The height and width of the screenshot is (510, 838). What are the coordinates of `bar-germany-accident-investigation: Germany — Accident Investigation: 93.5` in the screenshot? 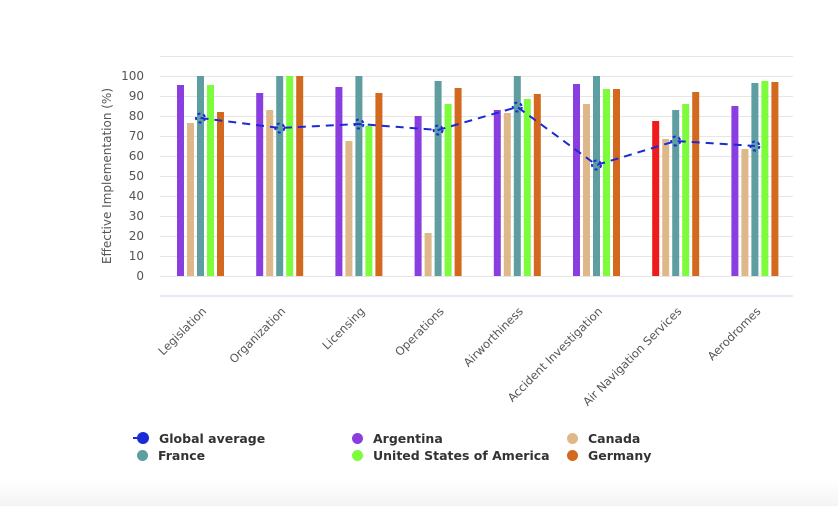 It's located at (616, 182).